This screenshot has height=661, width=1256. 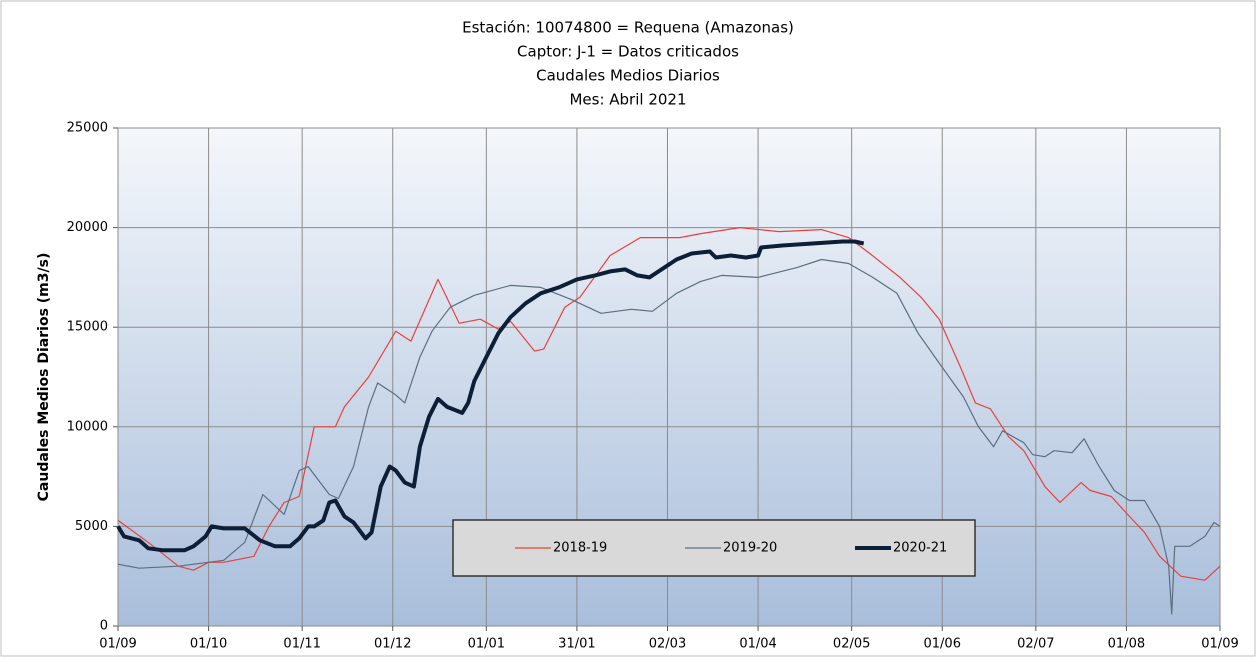 I want to click on legend-label: 2018-19, so click(x=580, y=548).